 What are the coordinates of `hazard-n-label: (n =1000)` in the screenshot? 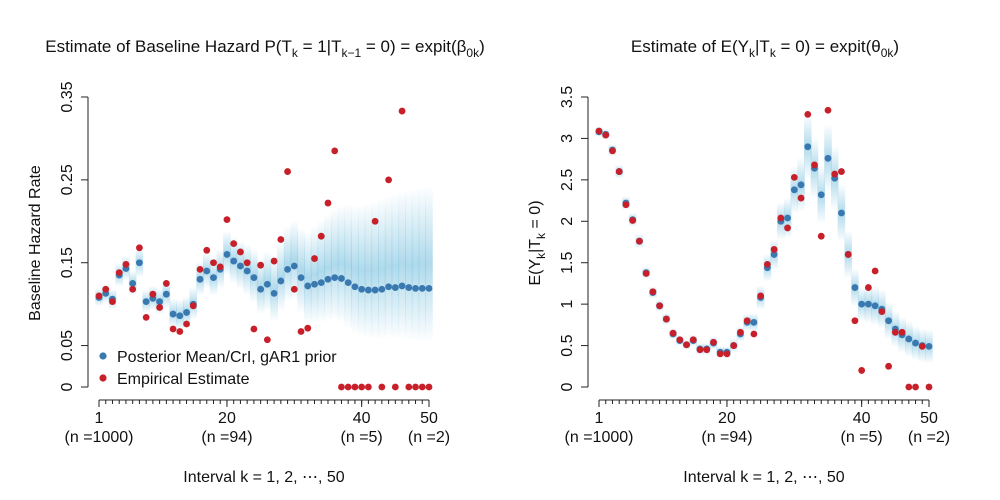 It's located at (99, 437).